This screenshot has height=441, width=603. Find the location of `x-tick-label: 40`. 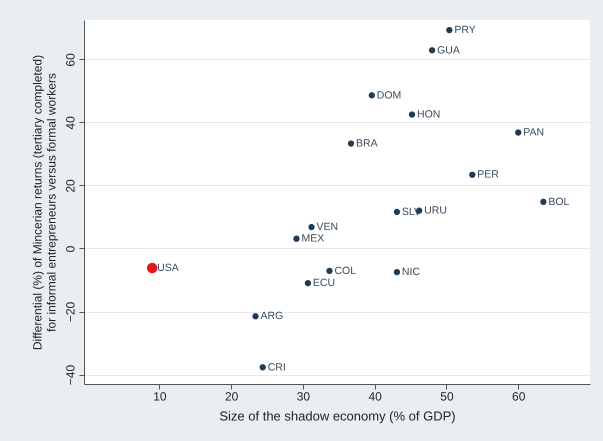

x-tick-label: 40 is located at coordinates (375, 397).